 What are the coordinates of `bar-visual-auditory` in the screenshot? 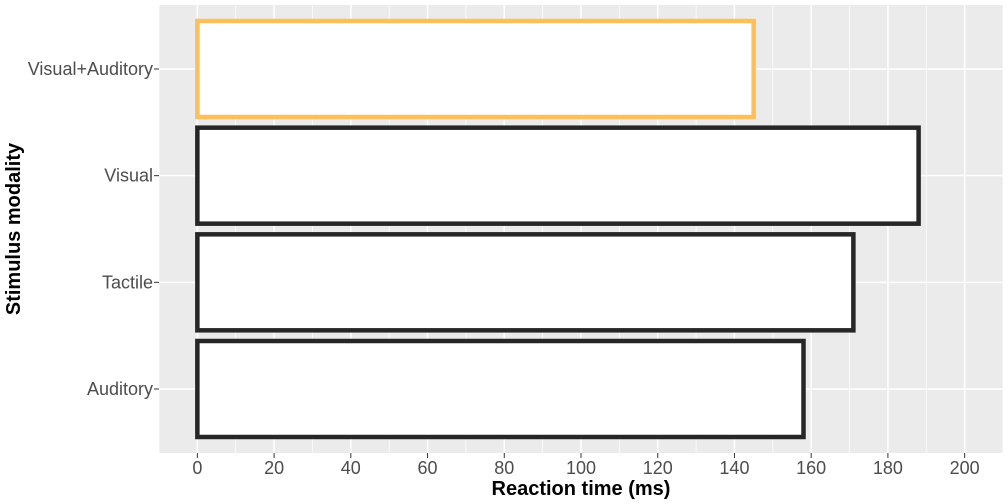 It's located at (475, 69).